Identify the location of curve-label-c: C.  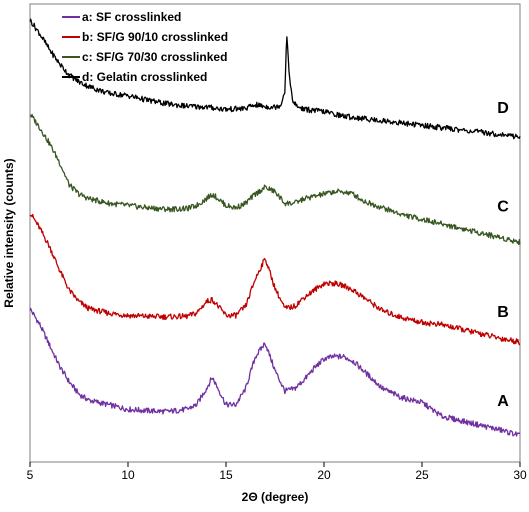
(503, 207).